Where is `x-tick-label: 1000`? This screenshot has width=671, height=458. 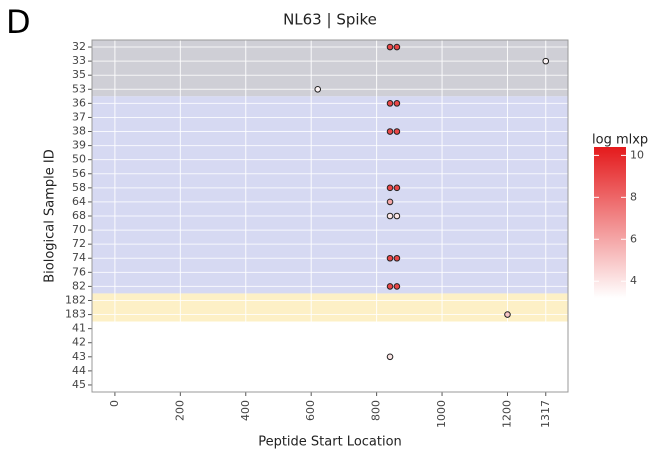
x-tick-label: 1000 is located at coordinates (441, 414).